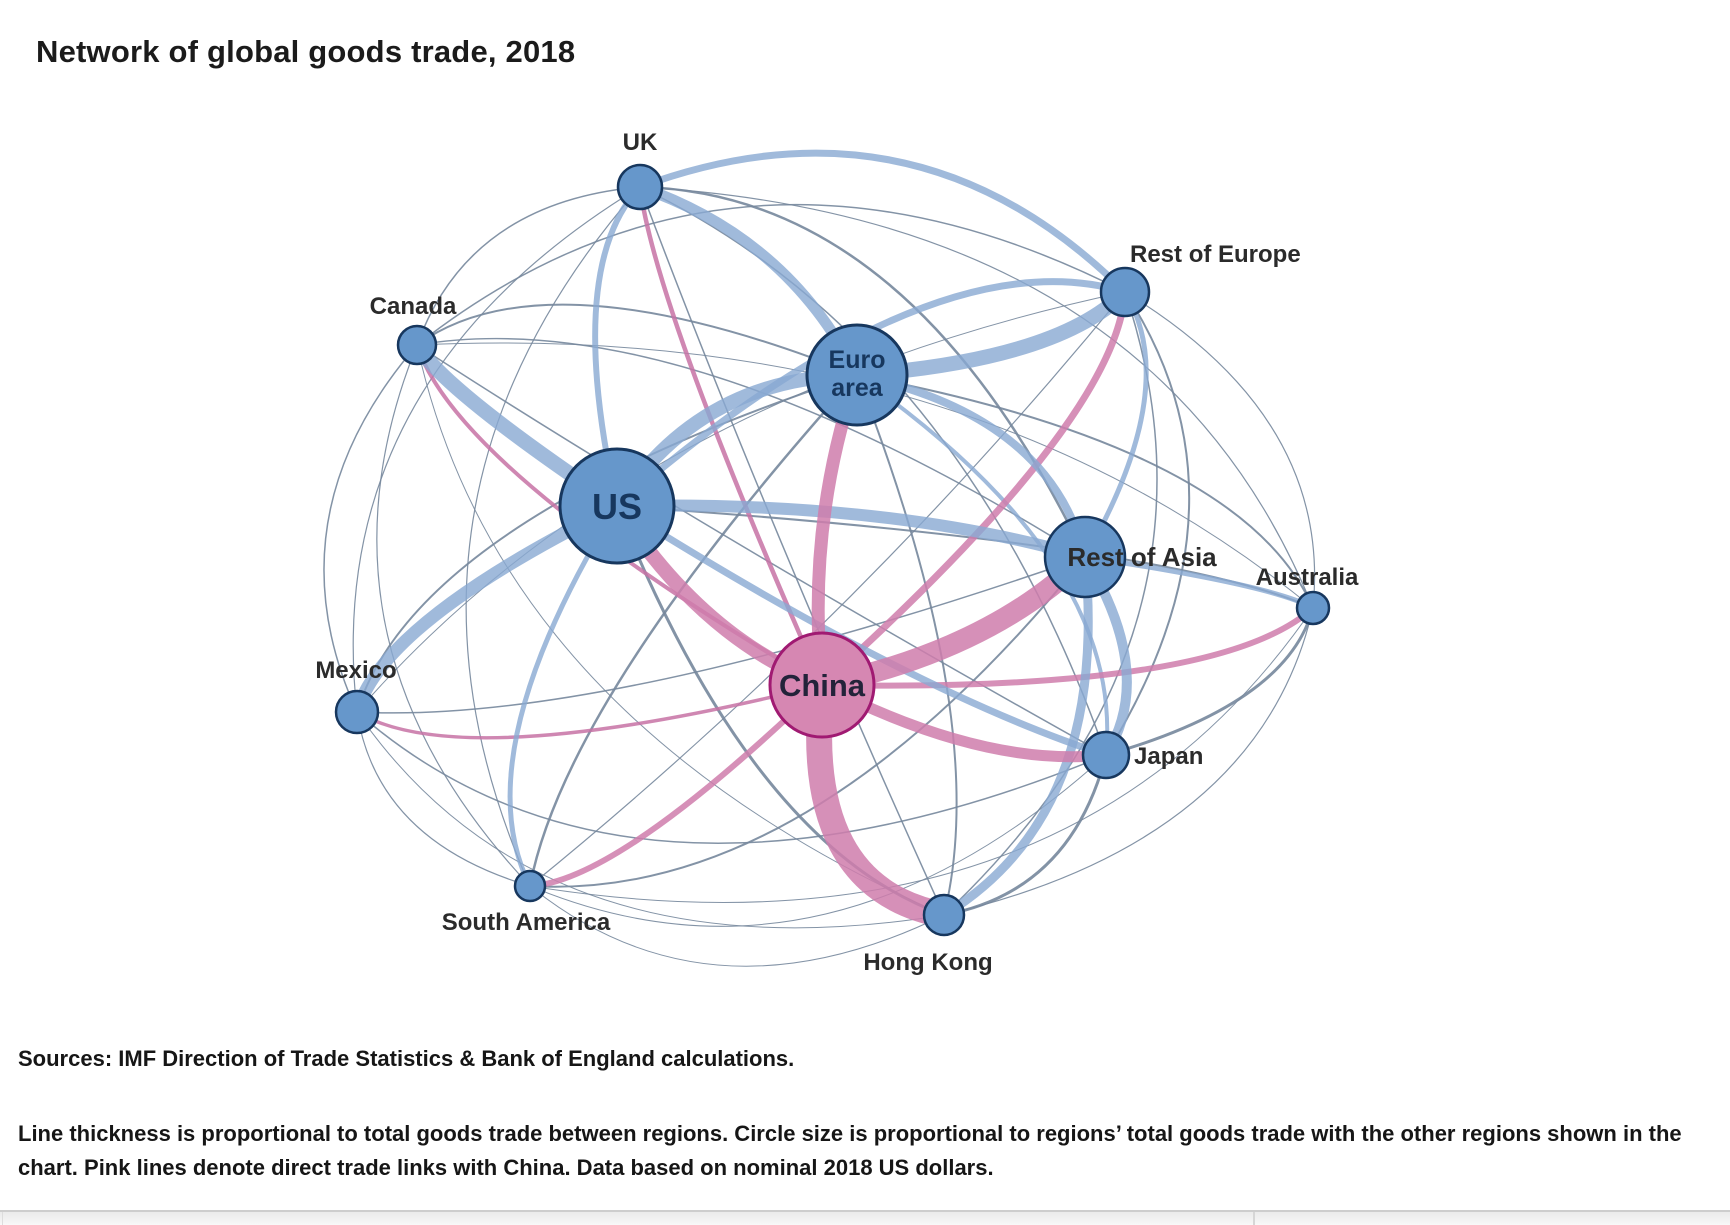  I want to click on trade-edge-uk-us, so click(617, 346).